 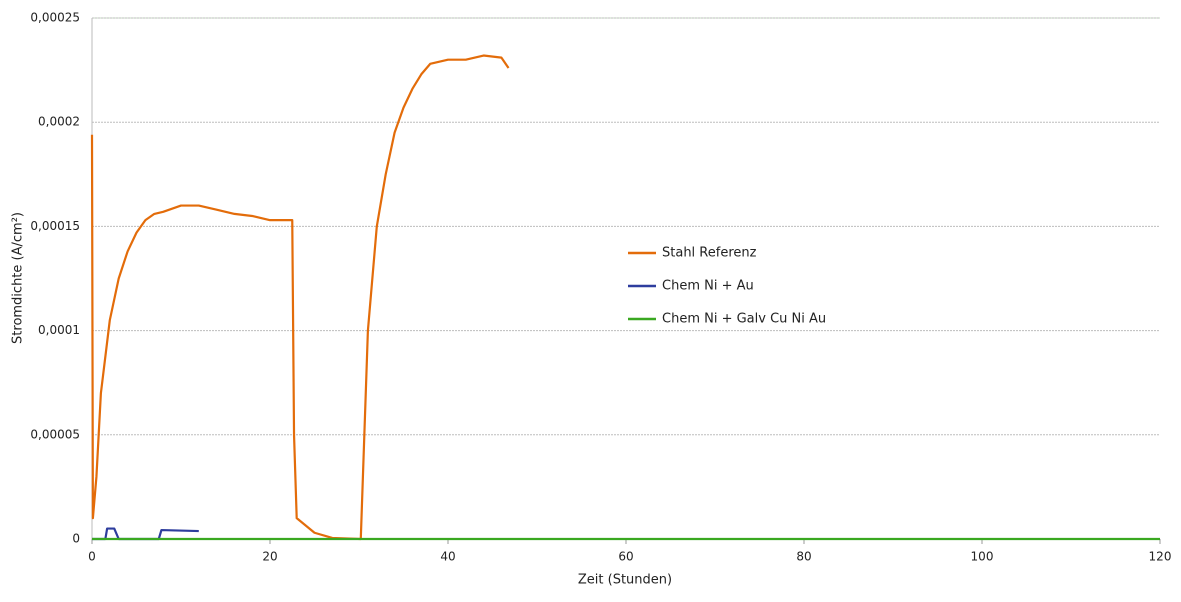 What do you see at coordinates (744, 319) in the screenshot?
I see `legend-label: Chem Ni + Galv Cu Ni Au` at bounding box center [744, 319].